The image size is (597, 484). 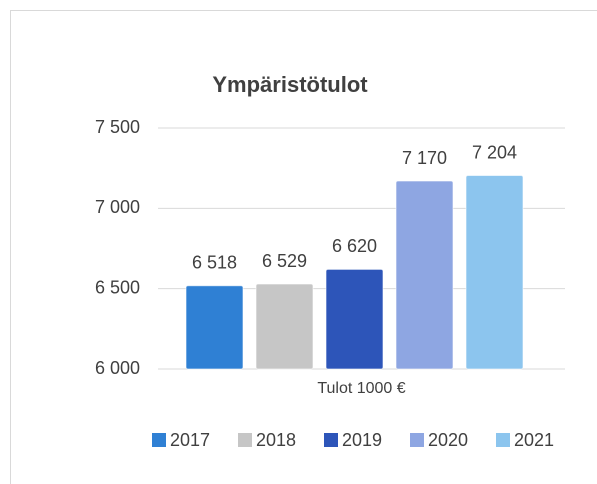 What do you see at coordinates (214, 263) in the screenshot?
I see `data-label: 6 518` at bounding box center [214, 263].